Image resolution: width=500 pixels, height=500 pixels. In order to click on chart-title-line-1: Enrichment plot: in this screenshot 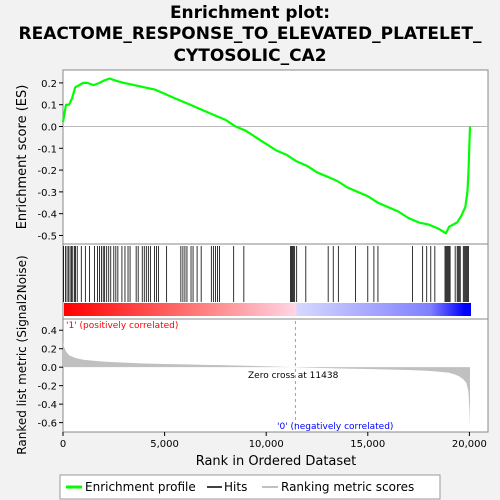, I will do `click(250, 13)`.